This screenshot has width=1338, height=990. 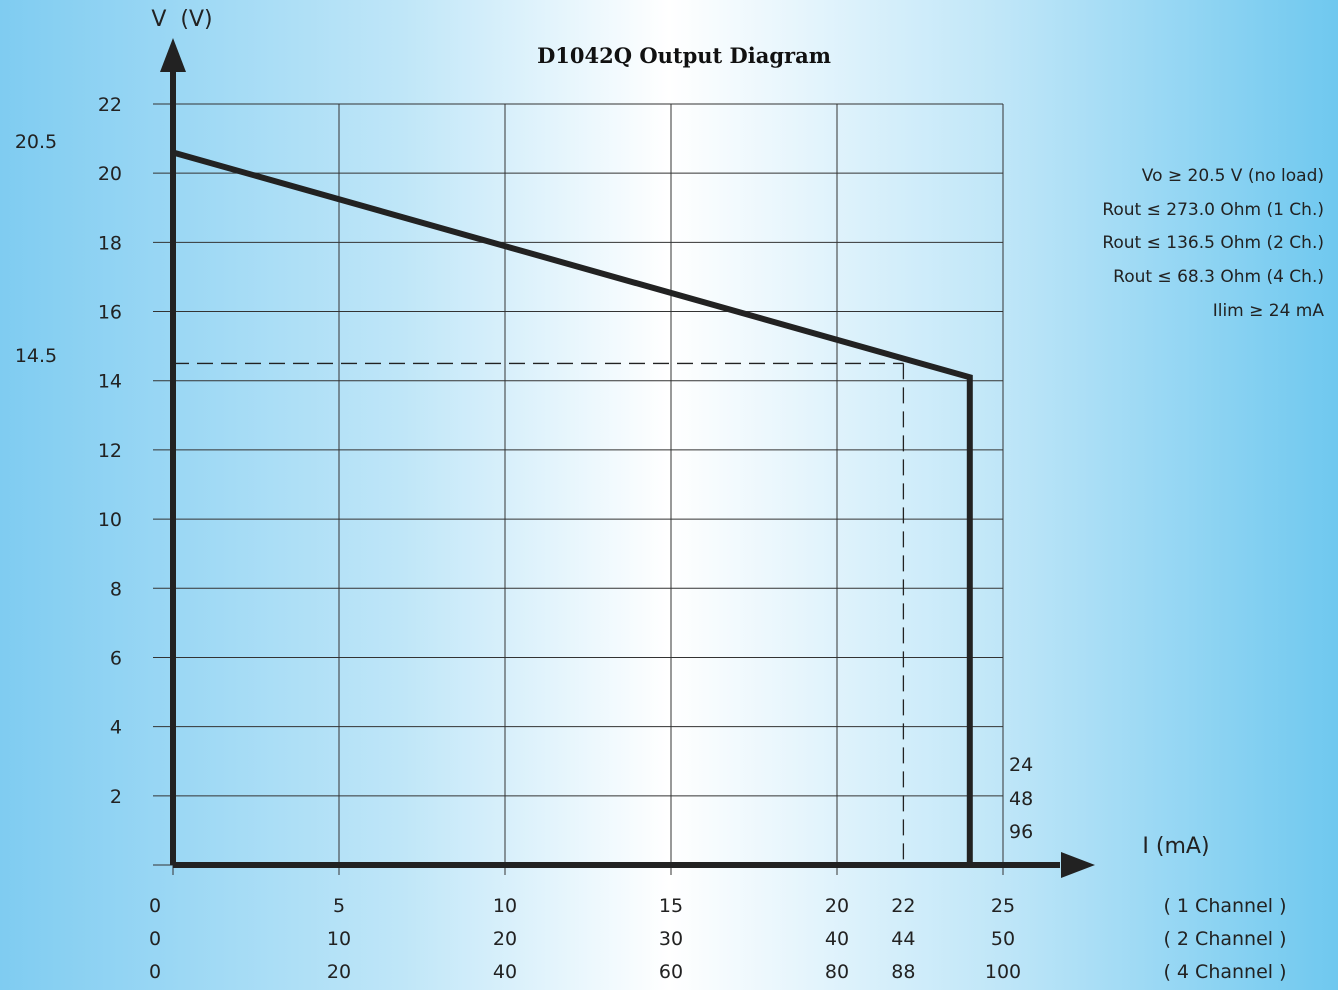 I want to click on y-tick-label-2: 18, so click(x=110, y=243).